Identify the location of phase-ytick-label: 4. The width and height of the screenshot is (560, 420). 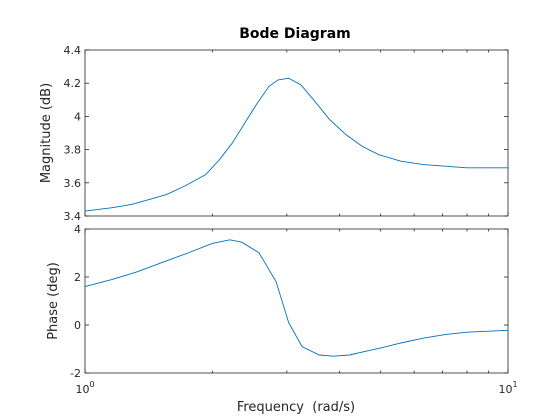
(77, 229).